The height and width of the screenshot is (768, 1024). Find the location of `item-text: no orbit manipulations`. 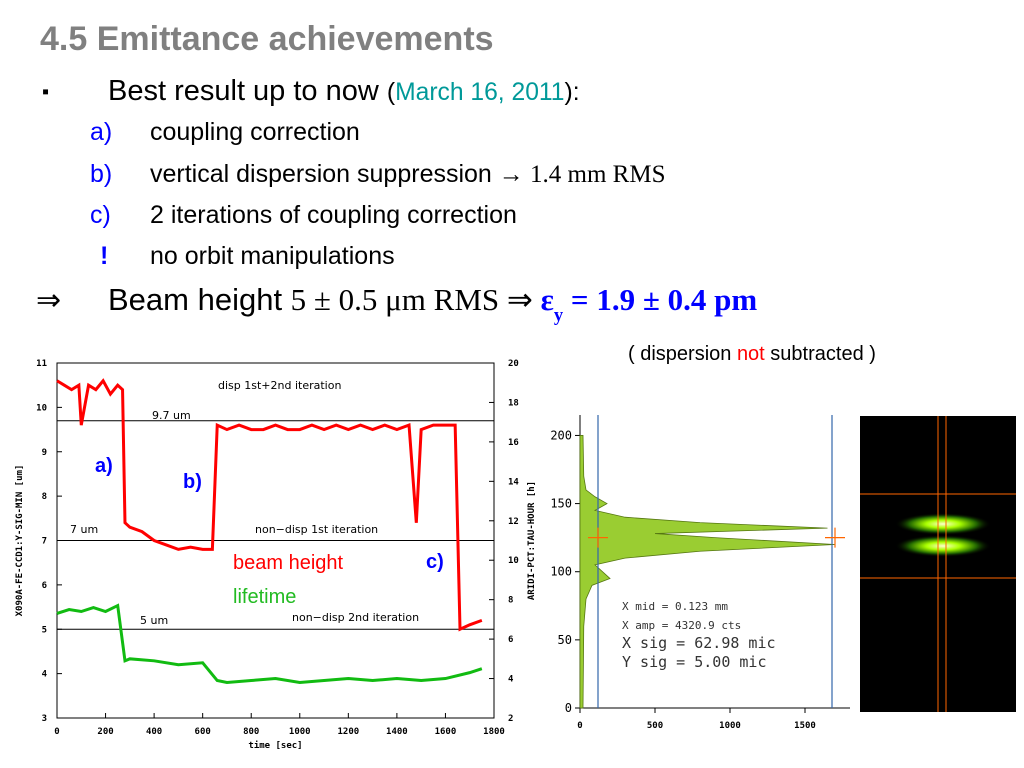

item-text: no orbit manipulations is located at coordinates (272, 256).